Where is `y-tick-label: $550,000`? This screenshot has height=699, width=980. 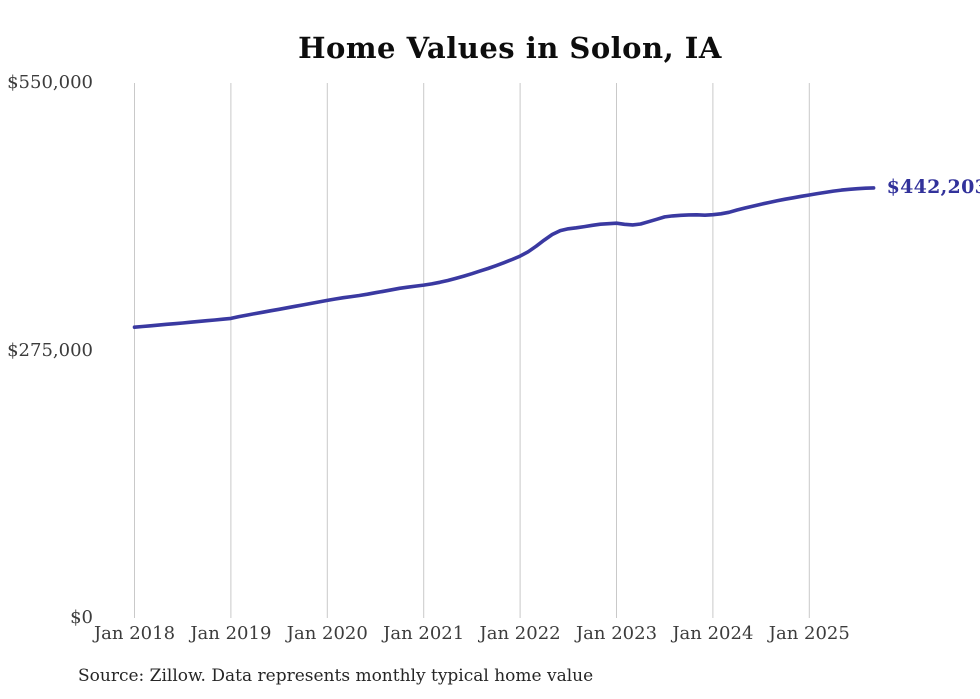 y-tick-label: $550,000 is located at coordinates (50, 82).